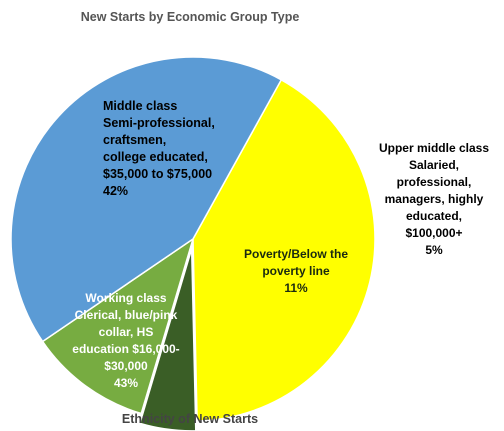  Describe the element at coordinates (434, 182) in the screenshot. I see `slice-label-1-line-2: professional,` at that location.